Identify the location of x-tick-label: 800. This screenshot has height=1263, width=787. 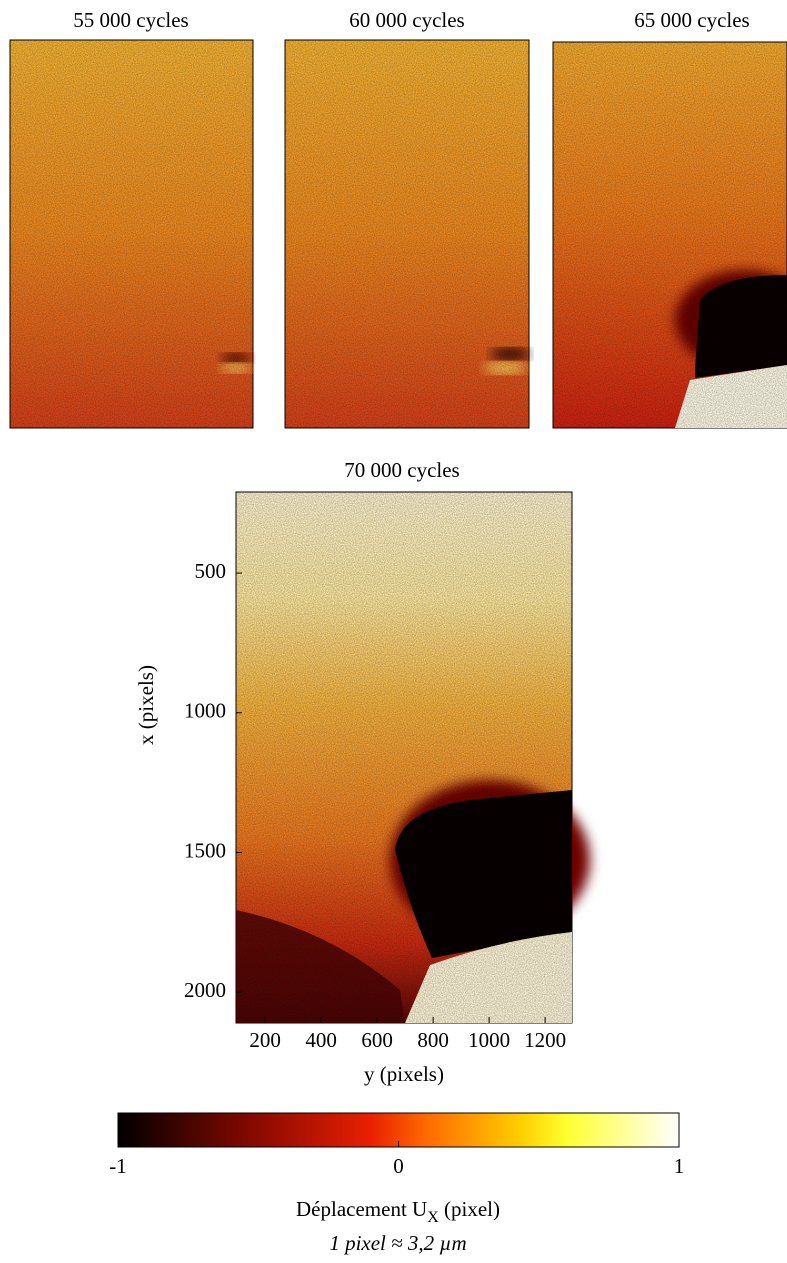
(433, 1040).